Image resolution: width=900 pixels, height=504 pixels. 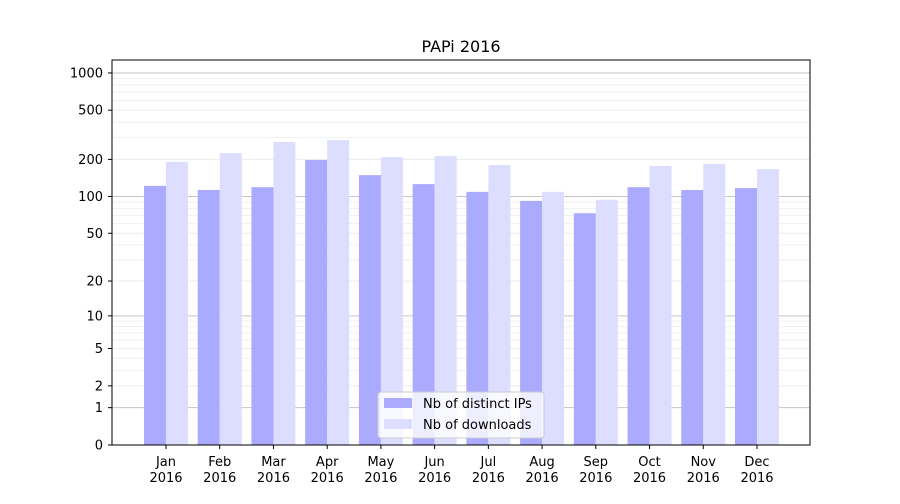 What do you see at coordinates (595, 470) in the screenshot?
I see `x-tick-label: Sep 2016` at bounding box center [595, 470].